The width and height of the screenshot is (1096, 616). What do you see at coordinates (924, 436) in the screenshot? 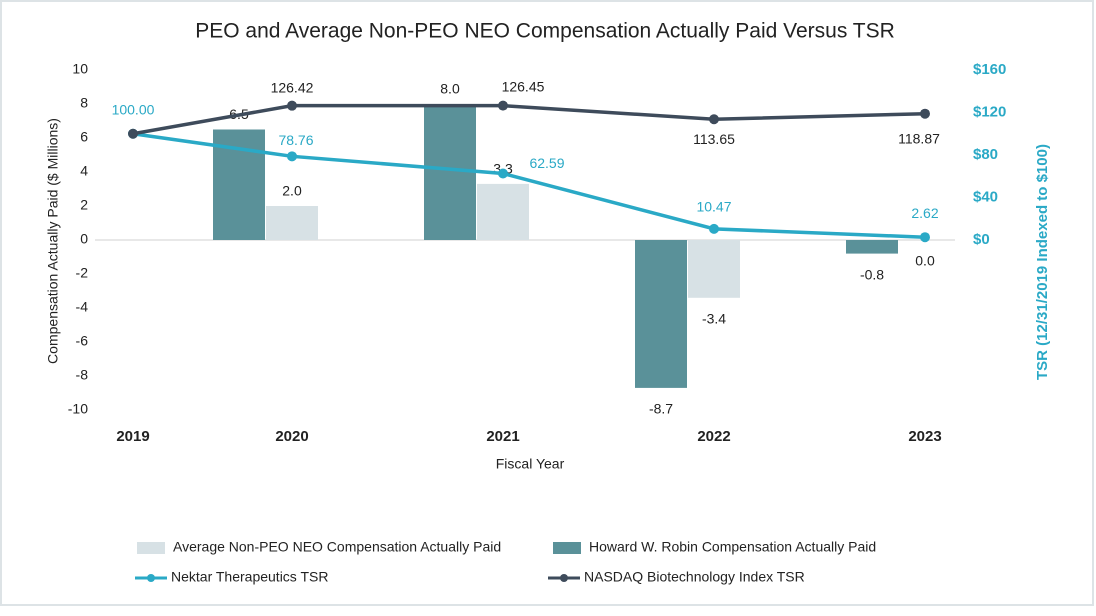
I see `x-tick-label: 2023` at bounding box center [924, 436].